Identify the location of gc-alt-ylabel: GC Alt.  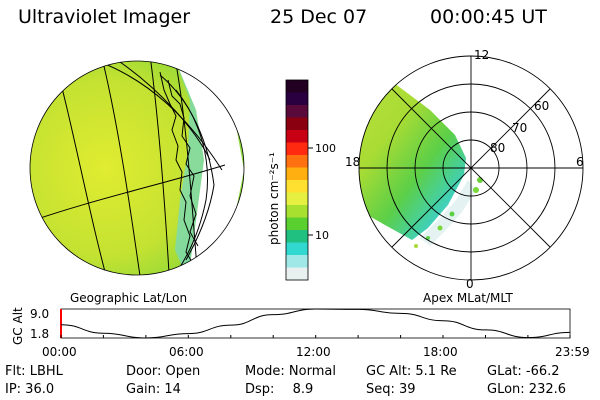
(18, 326).